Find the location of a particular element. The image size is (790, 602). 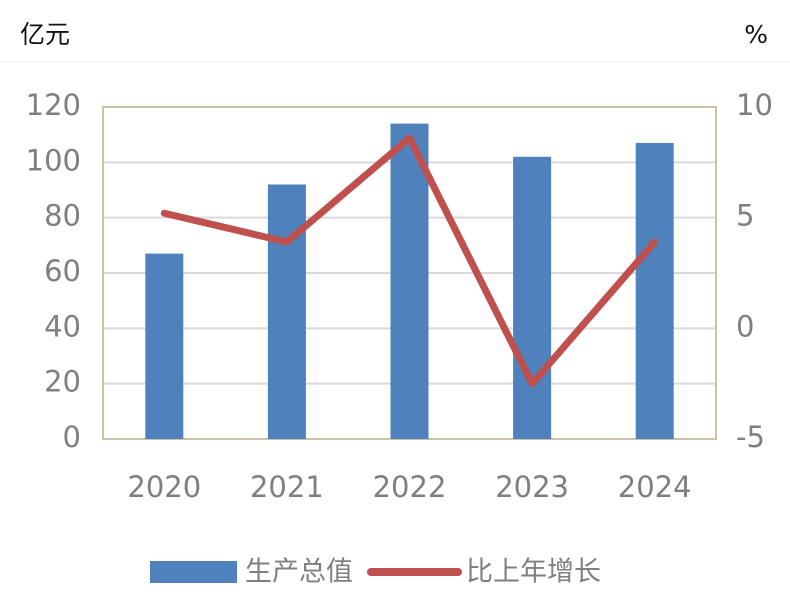

x-tick-label: 2022 is located at coordinates (410, 487).